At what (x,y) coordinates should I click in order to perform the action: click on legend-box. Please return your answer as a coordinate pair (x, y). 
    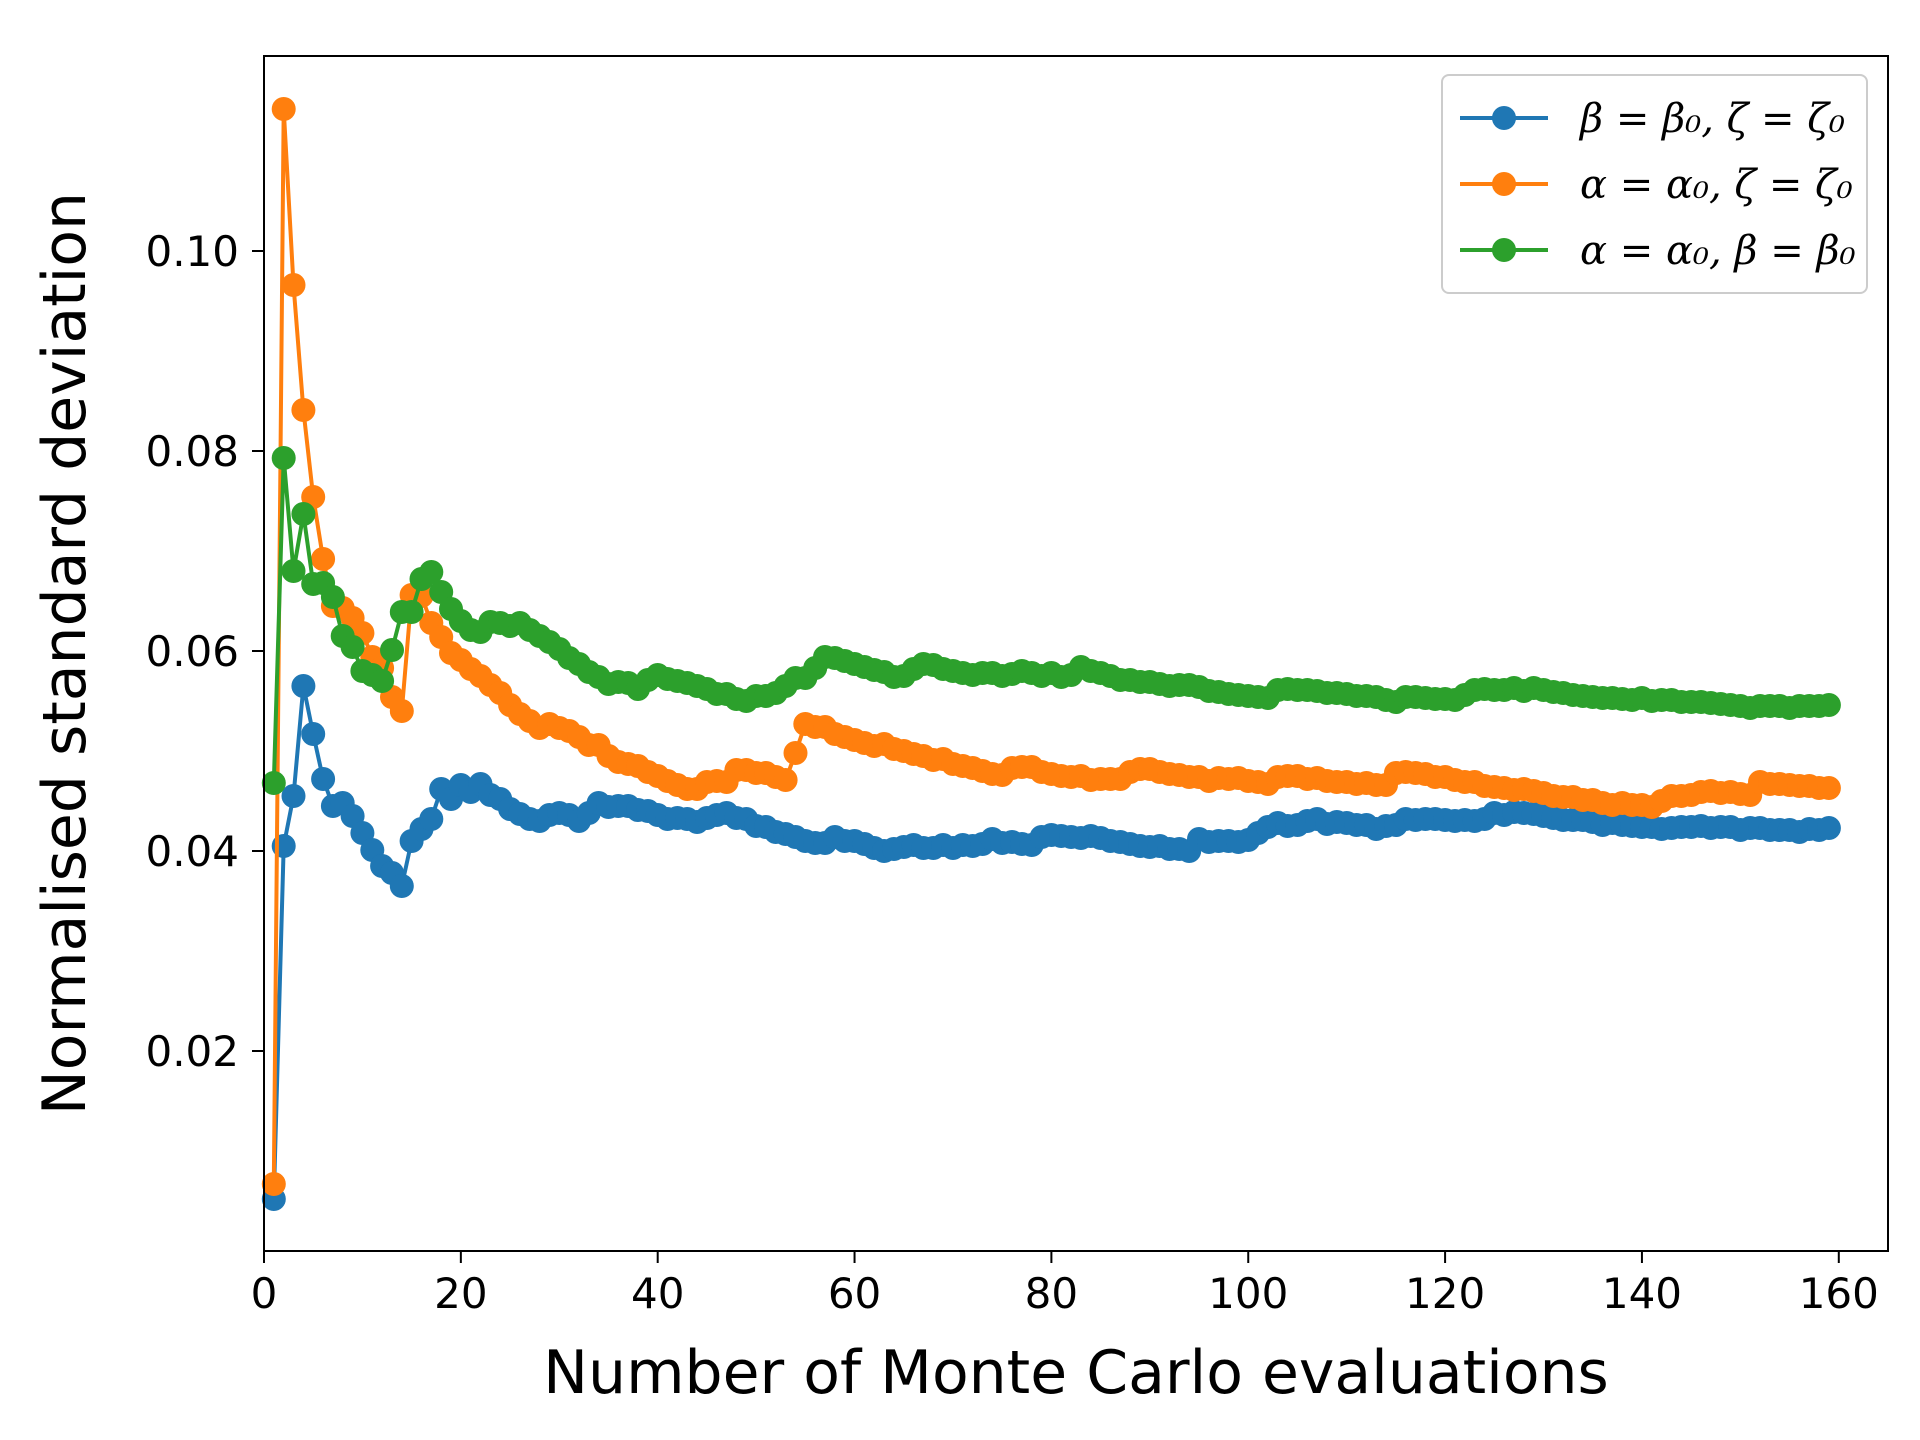
    Looking at the image, I should click on (1654, 184).